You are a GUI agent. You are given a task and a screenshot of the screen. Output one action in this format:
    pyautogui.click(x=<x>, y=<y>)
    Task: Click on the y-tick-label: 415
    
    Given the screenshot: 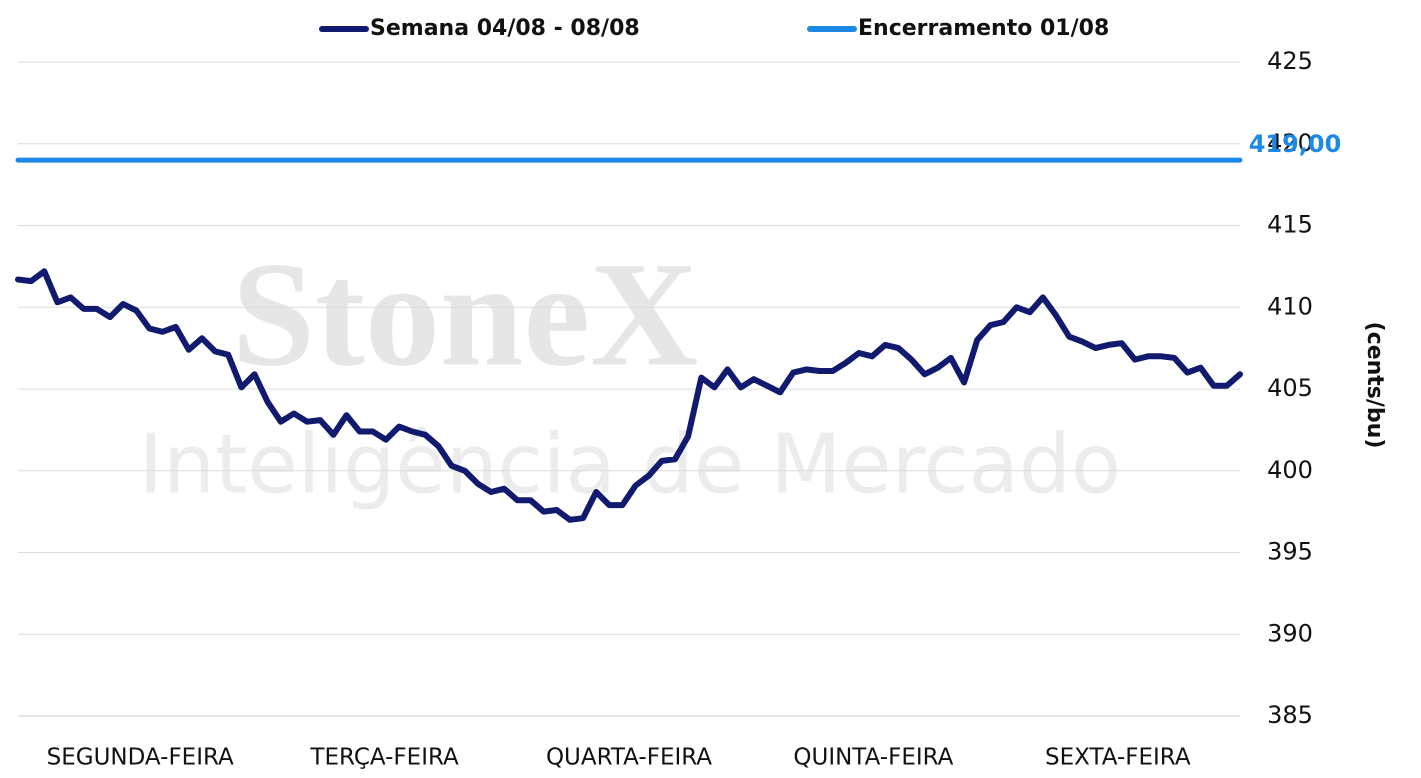 What is the action you would take?
    pyautogui.click(x=1290, y=225)
    